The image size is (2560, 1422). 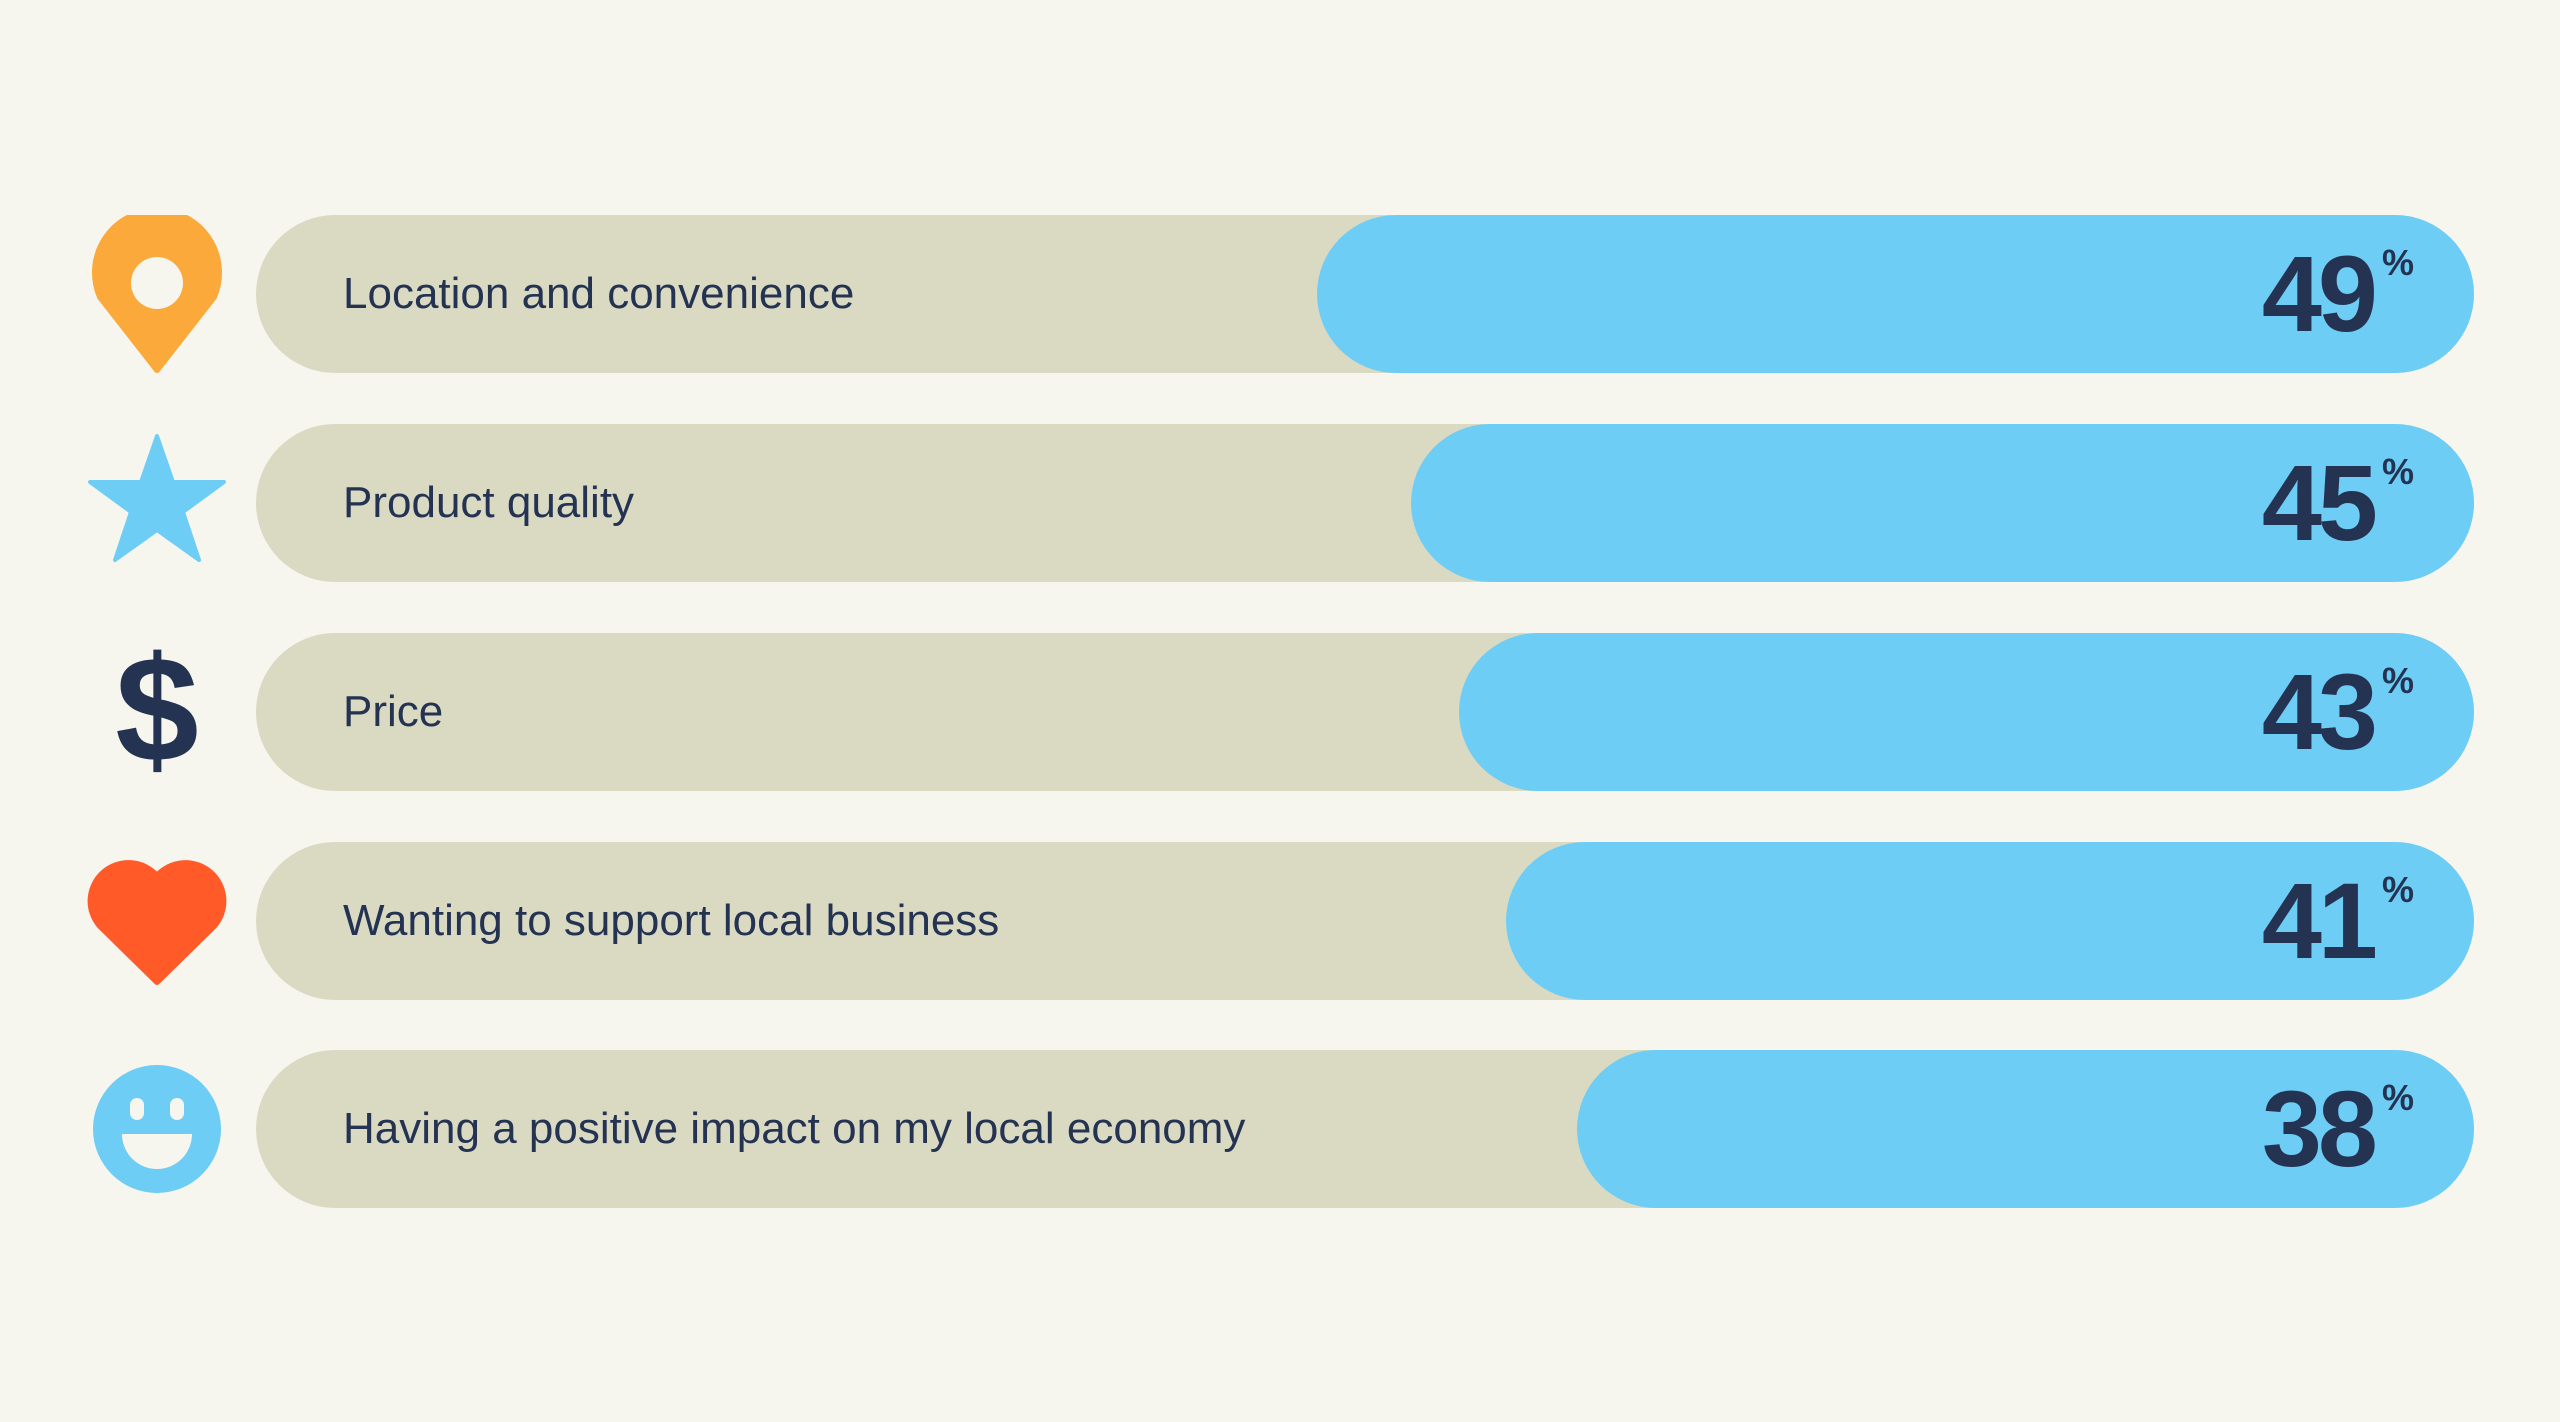 I want to click on bar-row: $ Price 43%, so click(x=1280, y=712).